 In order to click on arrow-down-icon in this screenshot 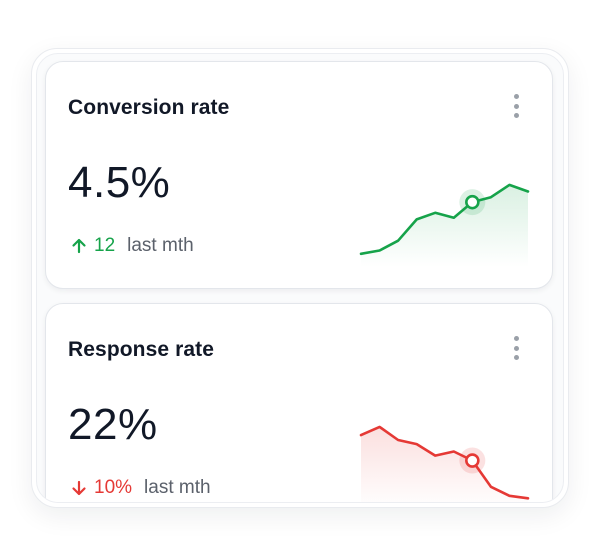, I will do `click(79, 488)`.